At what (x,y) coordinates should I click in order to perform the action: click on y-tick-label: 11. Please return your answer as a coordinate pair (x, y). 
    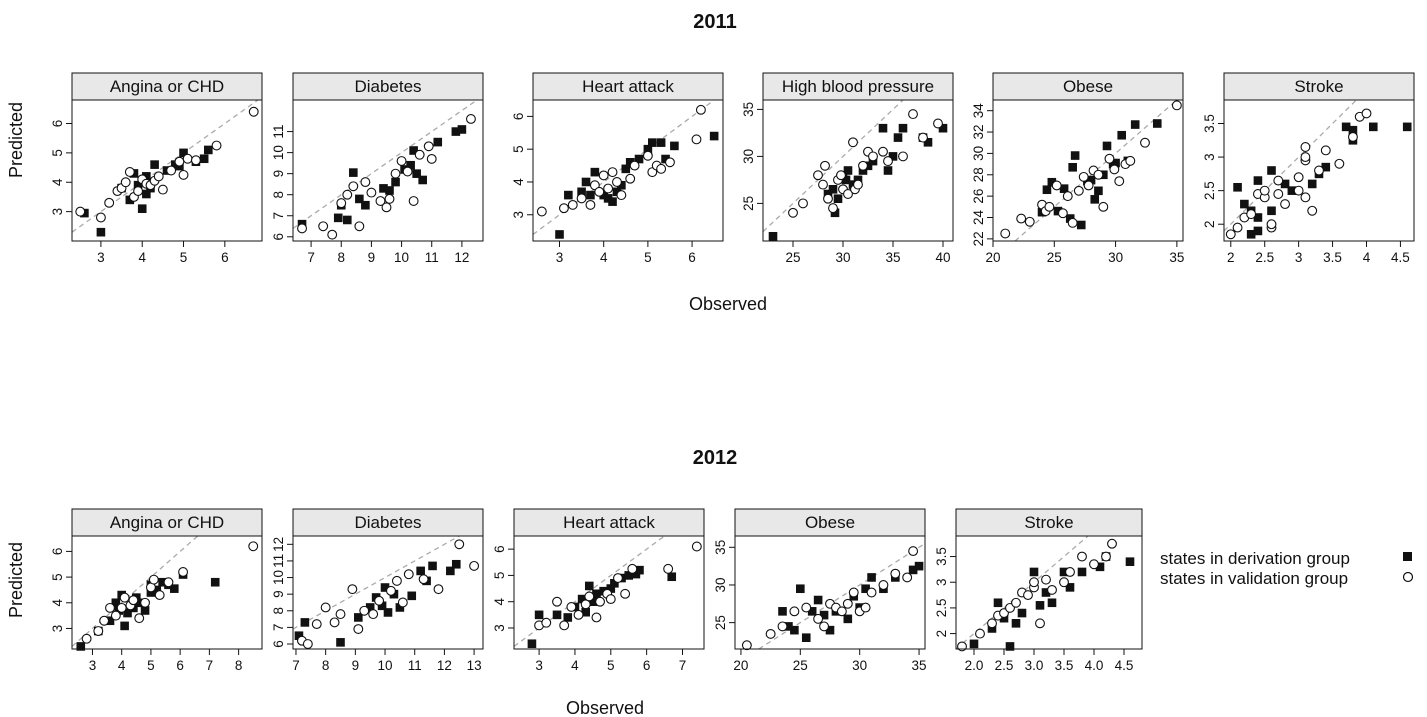
    Looking at the image, I should click on (278, 132).